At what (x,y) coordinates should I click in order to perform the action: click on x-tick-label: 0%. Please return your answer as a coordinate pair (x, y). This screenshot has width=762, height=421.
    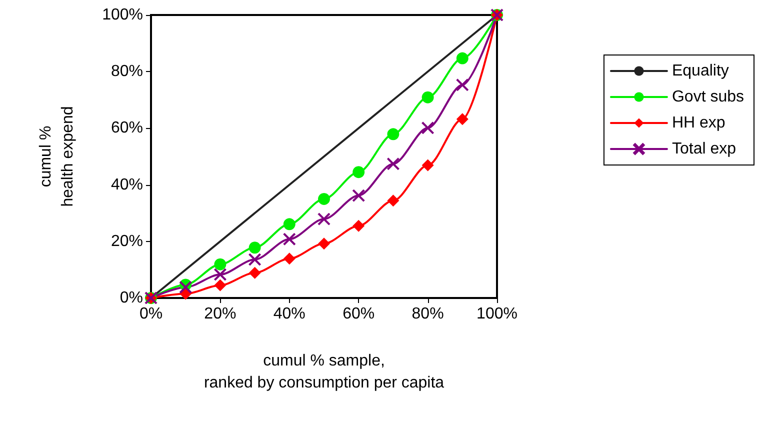
    Looking at the image, I should click on (151, 314).